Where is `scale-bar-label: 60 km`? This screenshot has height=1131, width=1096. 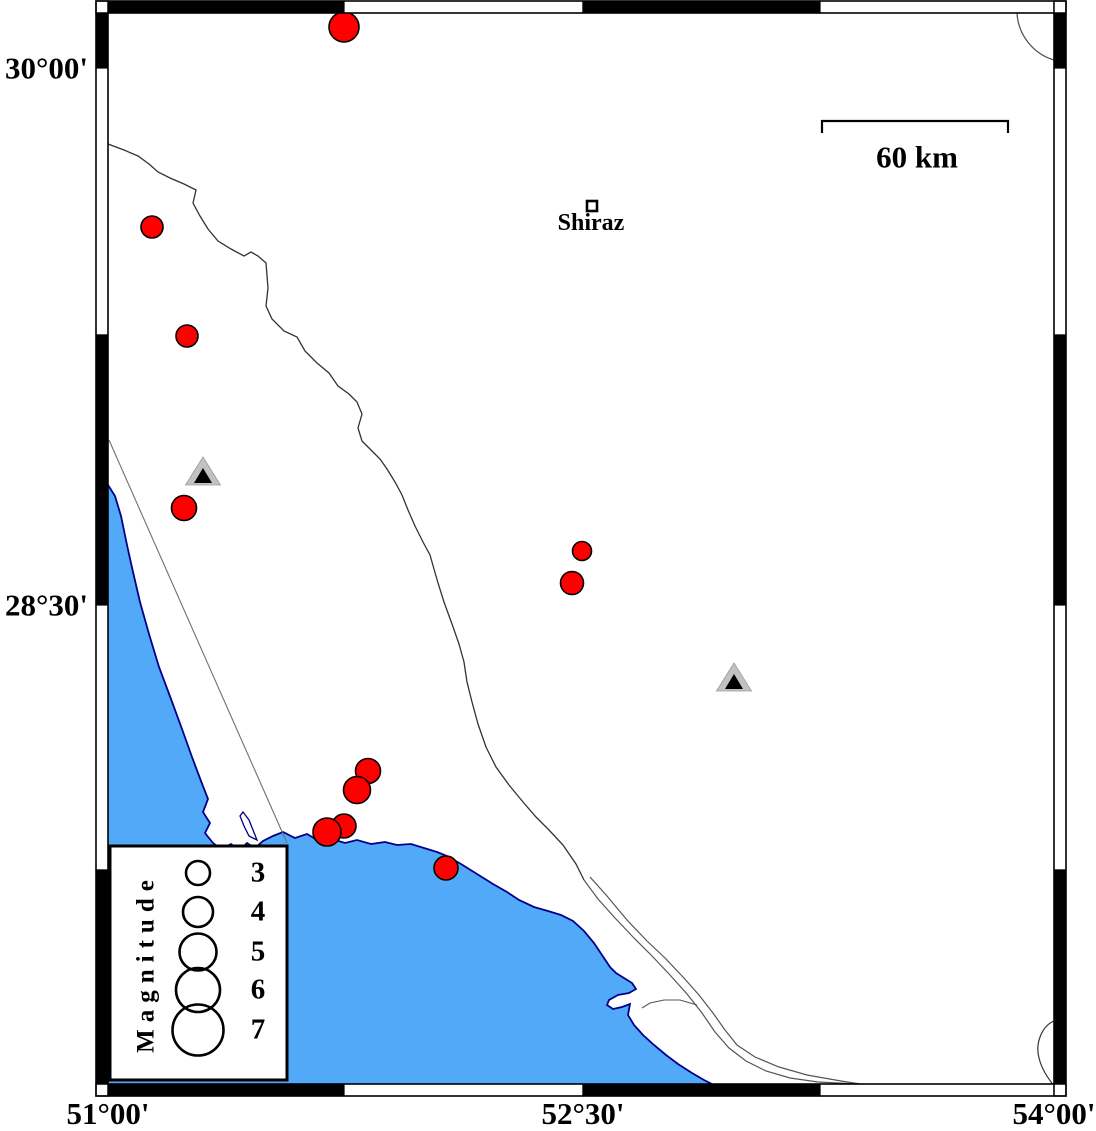
scale-bar-label: 60 km is located at coordinates (917, 157).